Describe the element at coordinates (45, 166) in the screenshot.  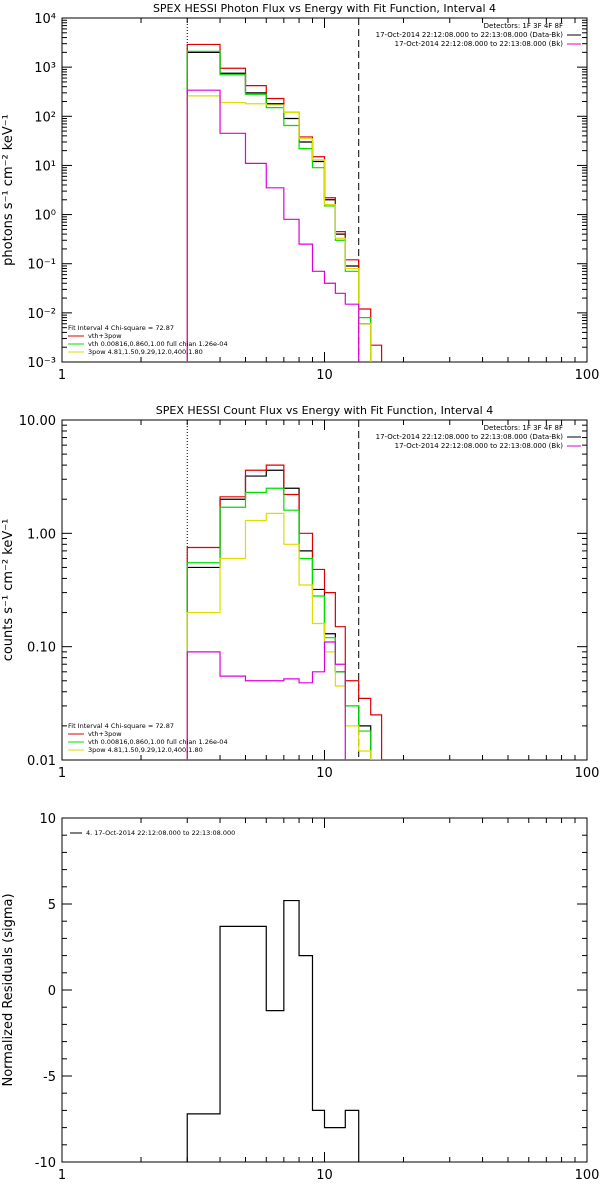
I see `y-tick-label: 10¹` at that location.